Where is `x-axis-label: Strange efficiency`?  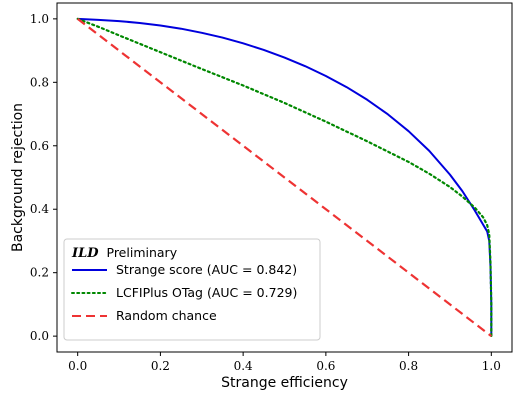 x-axis-label: Strange efficiency is located at coordinates (284, 383).